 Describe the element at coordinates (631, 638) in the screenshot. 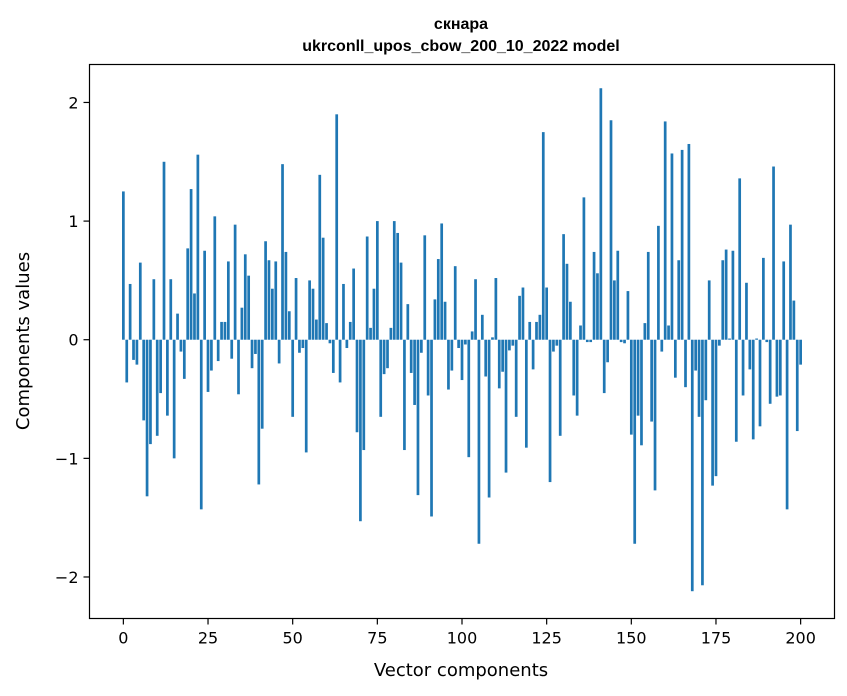

I see `x-tick-label: 150` at that location.